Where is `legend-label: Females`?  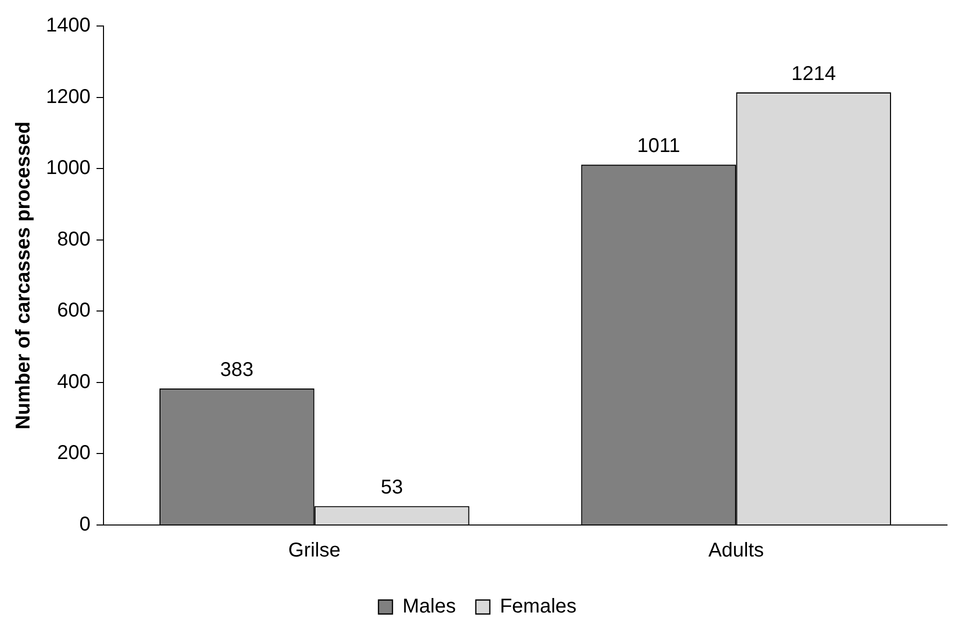
legend-label: Females is located at coordinates (538, 607).